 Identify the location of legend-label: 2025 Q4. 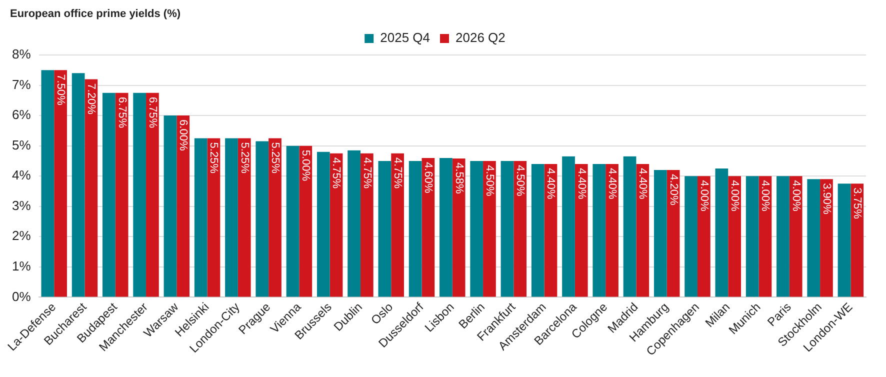
(405, 38).